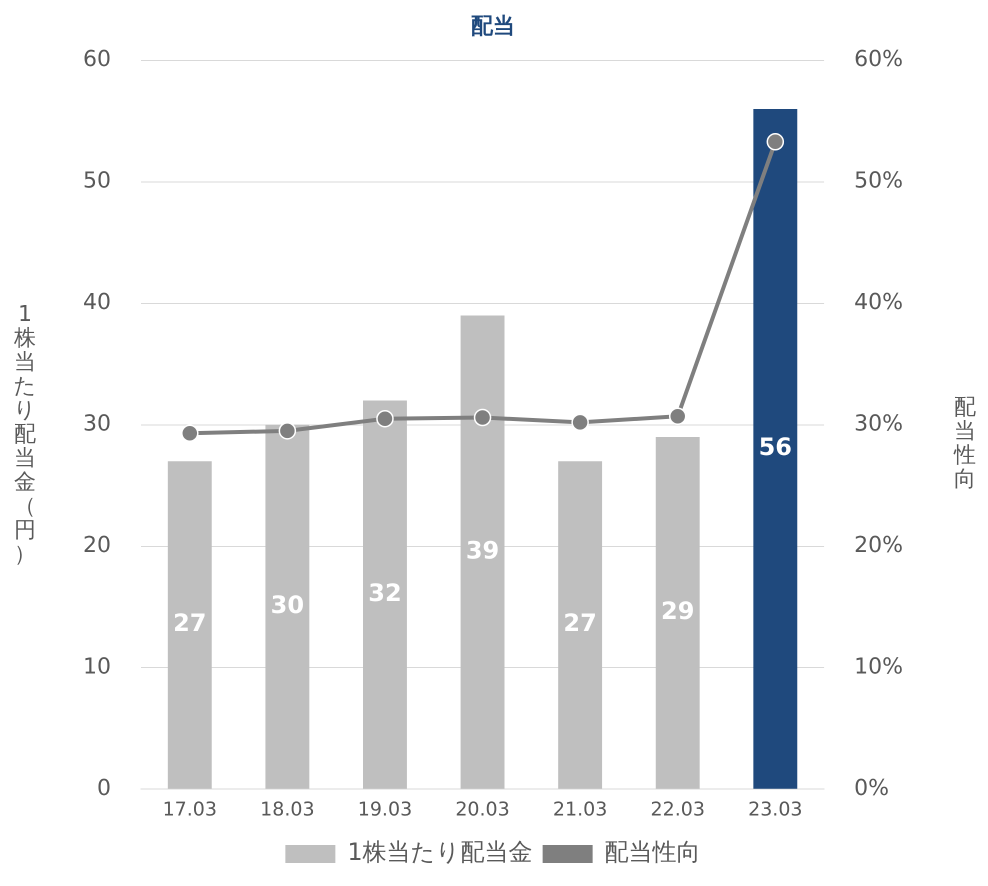 The height and width of the screenshot is (886, 988). I want to click on data-label: 32, so click(385, 592).